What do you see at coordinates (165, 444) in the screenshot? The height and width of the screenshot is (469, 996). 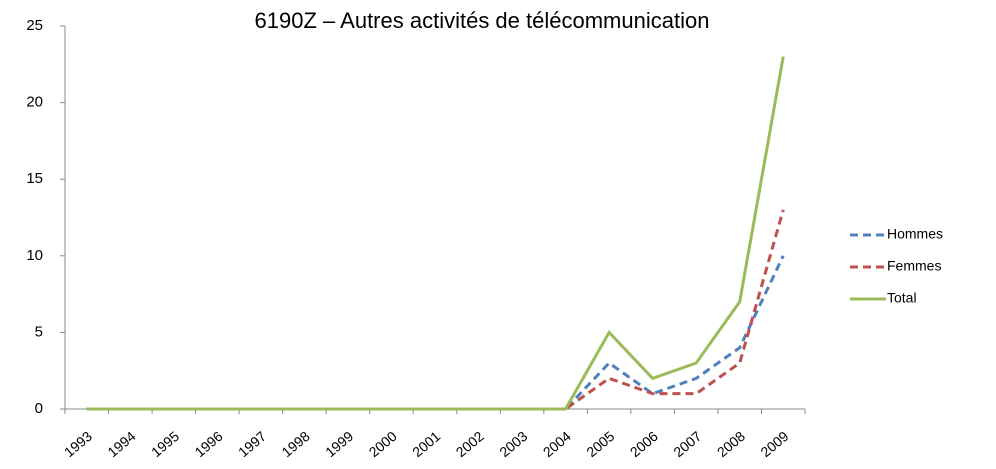 I see `x-tick-label: 1995` at bounding box center [165, 444].